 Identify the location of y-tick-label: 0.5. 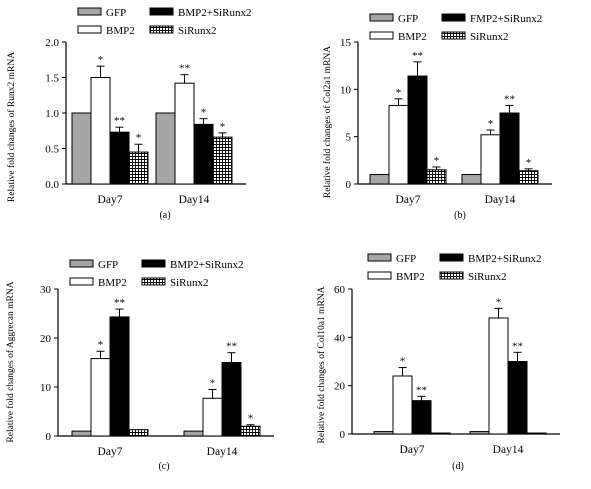
(52, 150).